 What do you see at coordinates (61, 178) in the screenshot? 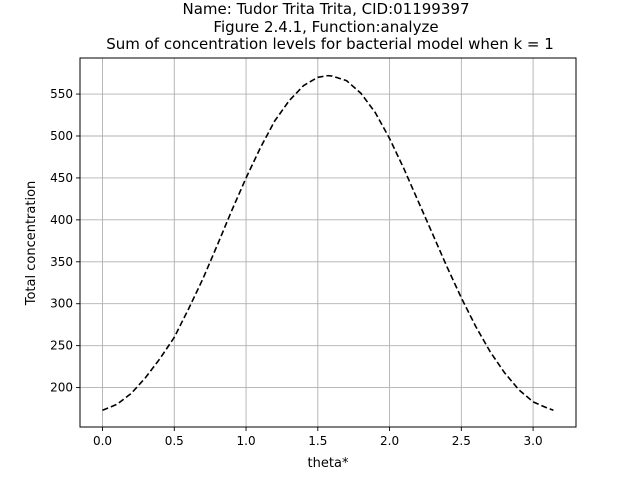
I see `y-tick-label: 450` at bounding box center [61, 178].